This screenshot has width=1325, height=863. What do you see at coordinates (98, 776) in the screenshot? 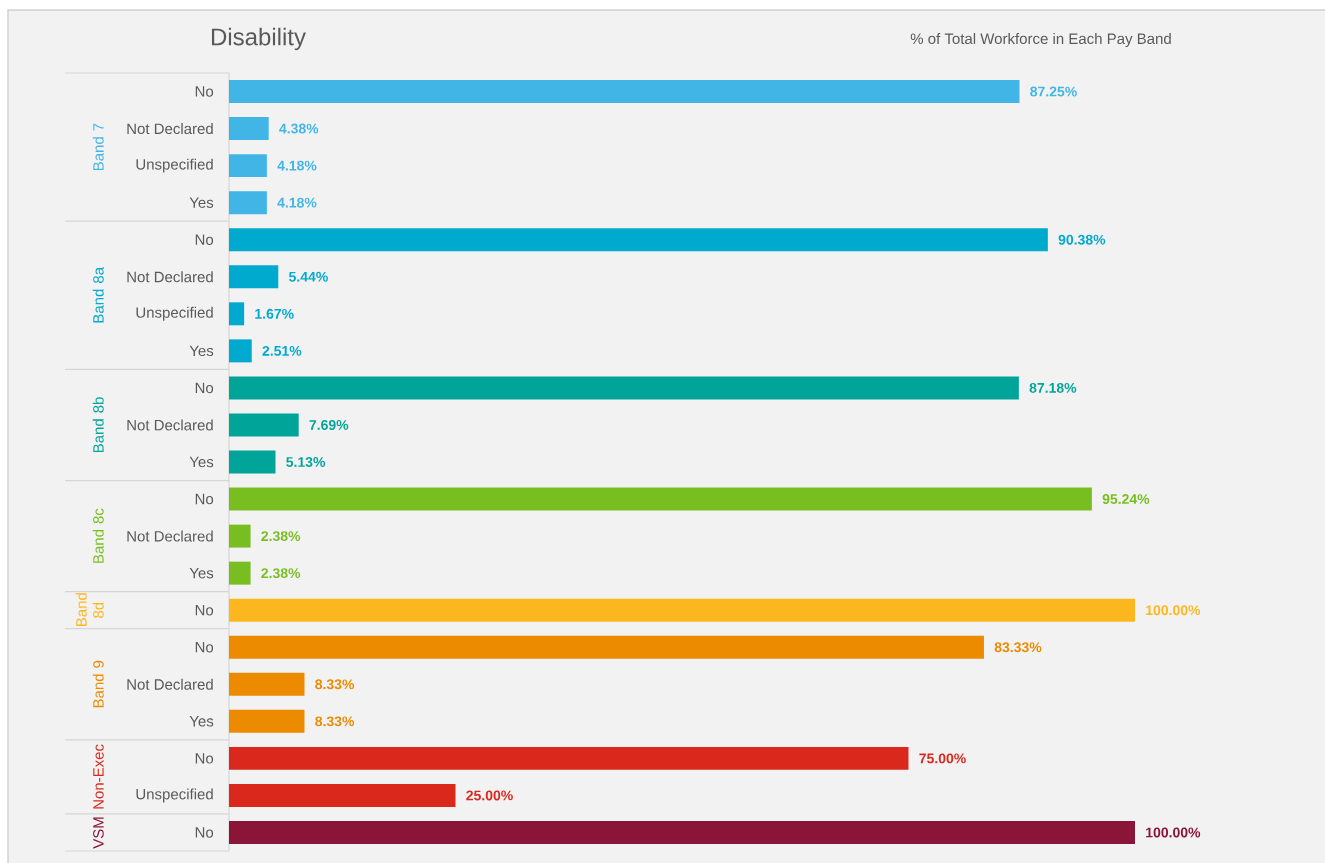
I see `text: Non-Exec` at bounding box center [98, 776].